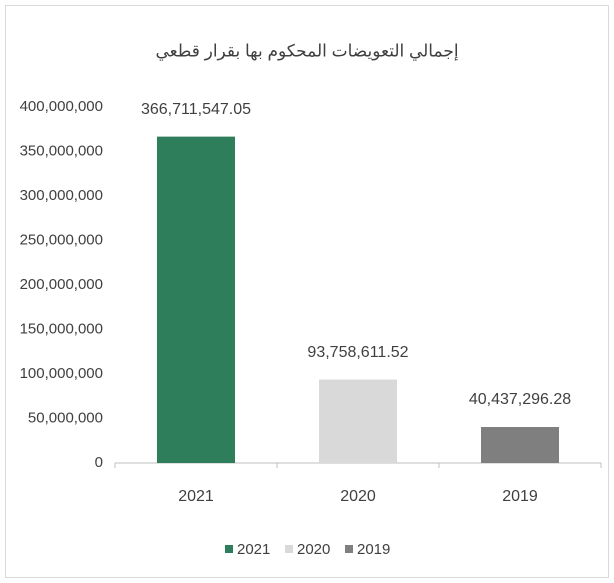  Describe the element at coordinates (357, 352) in the screenshot. I see `data-label: 93,758,611.52` at that location.